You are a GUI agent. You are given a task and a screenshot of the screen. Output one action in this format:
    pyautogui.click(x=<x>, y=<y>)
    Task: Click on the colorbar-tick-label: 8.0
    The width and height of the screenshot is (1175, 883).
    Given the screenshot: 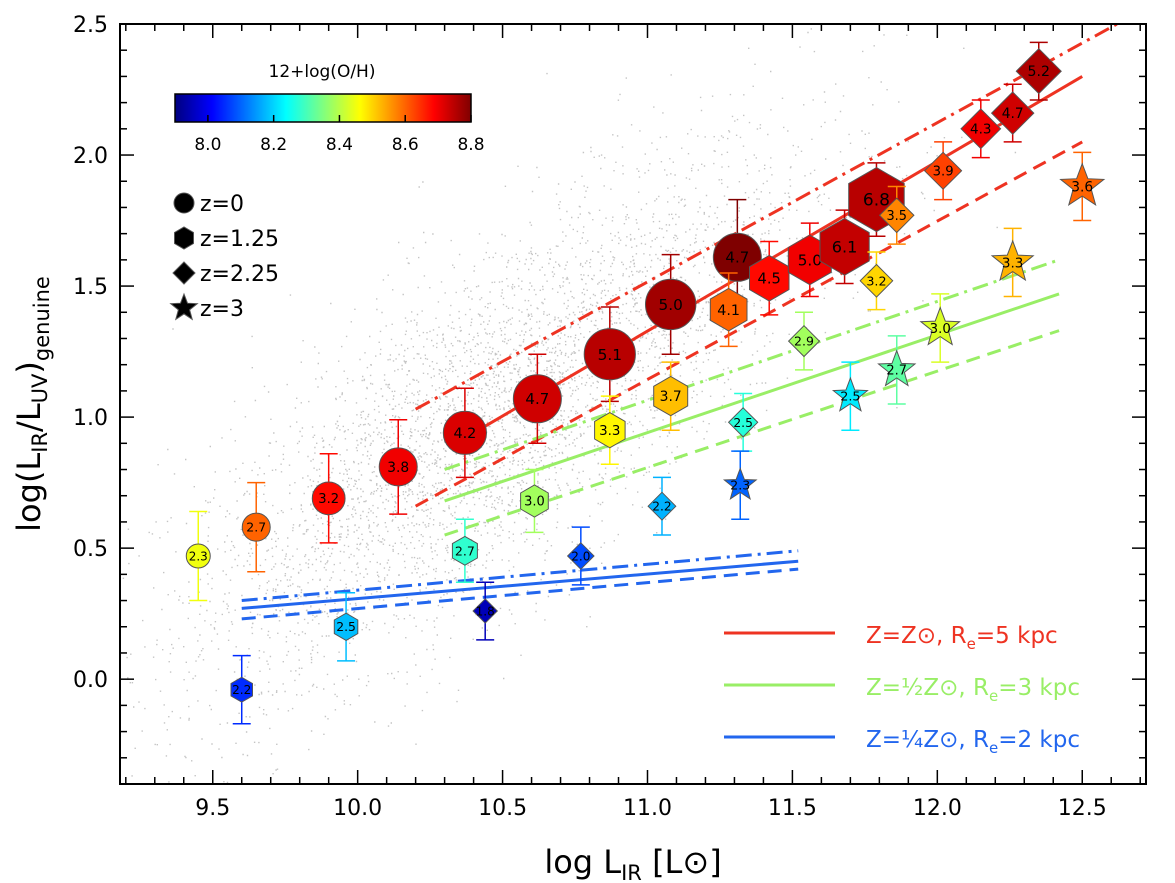 What is the action you would take?
    pyautogui.click(x=207, y=145)
    